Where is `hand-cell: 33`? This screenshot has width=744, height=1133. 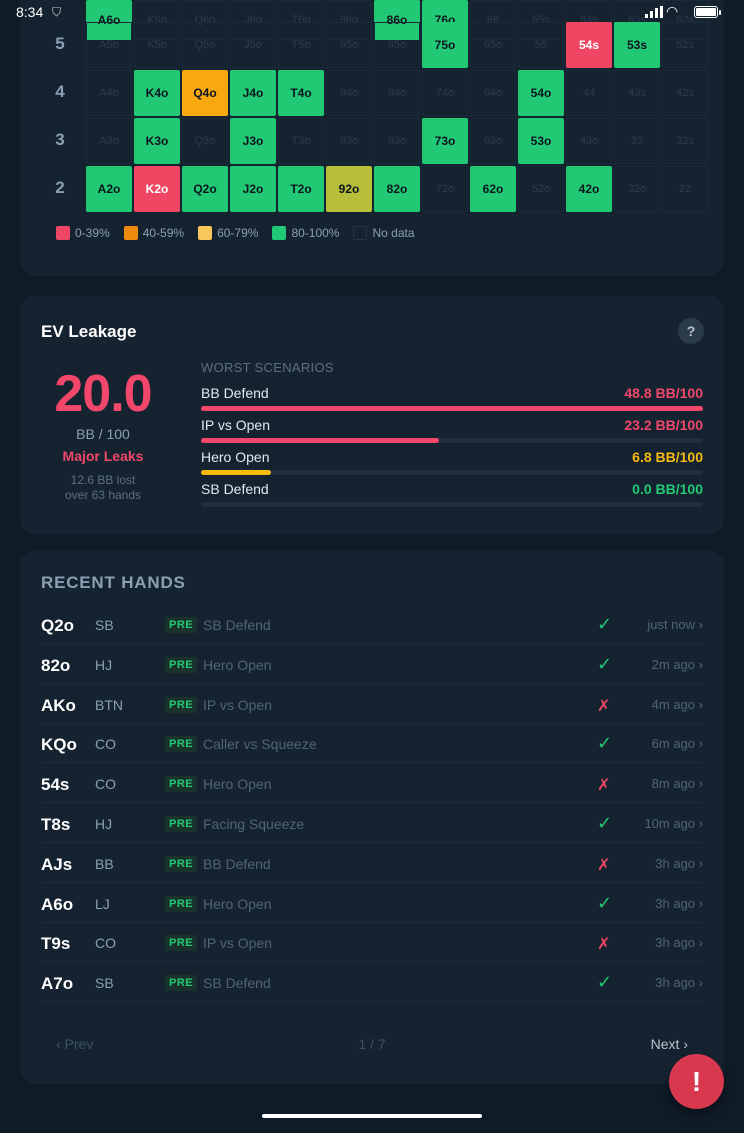 hand-cell: 33 is located at coordinates (637, 141).